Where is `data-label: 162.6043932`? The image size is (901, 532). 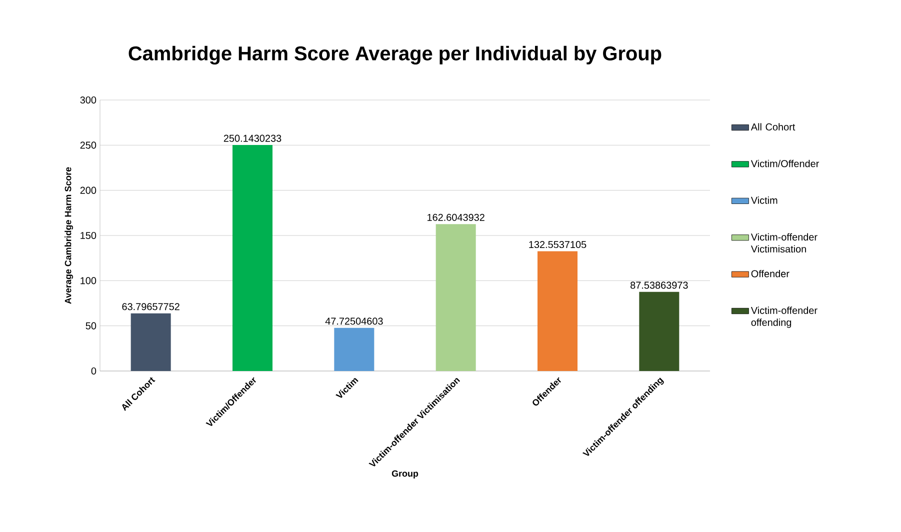
data-label: 162.6043932 is located at coordinates (456, 217).